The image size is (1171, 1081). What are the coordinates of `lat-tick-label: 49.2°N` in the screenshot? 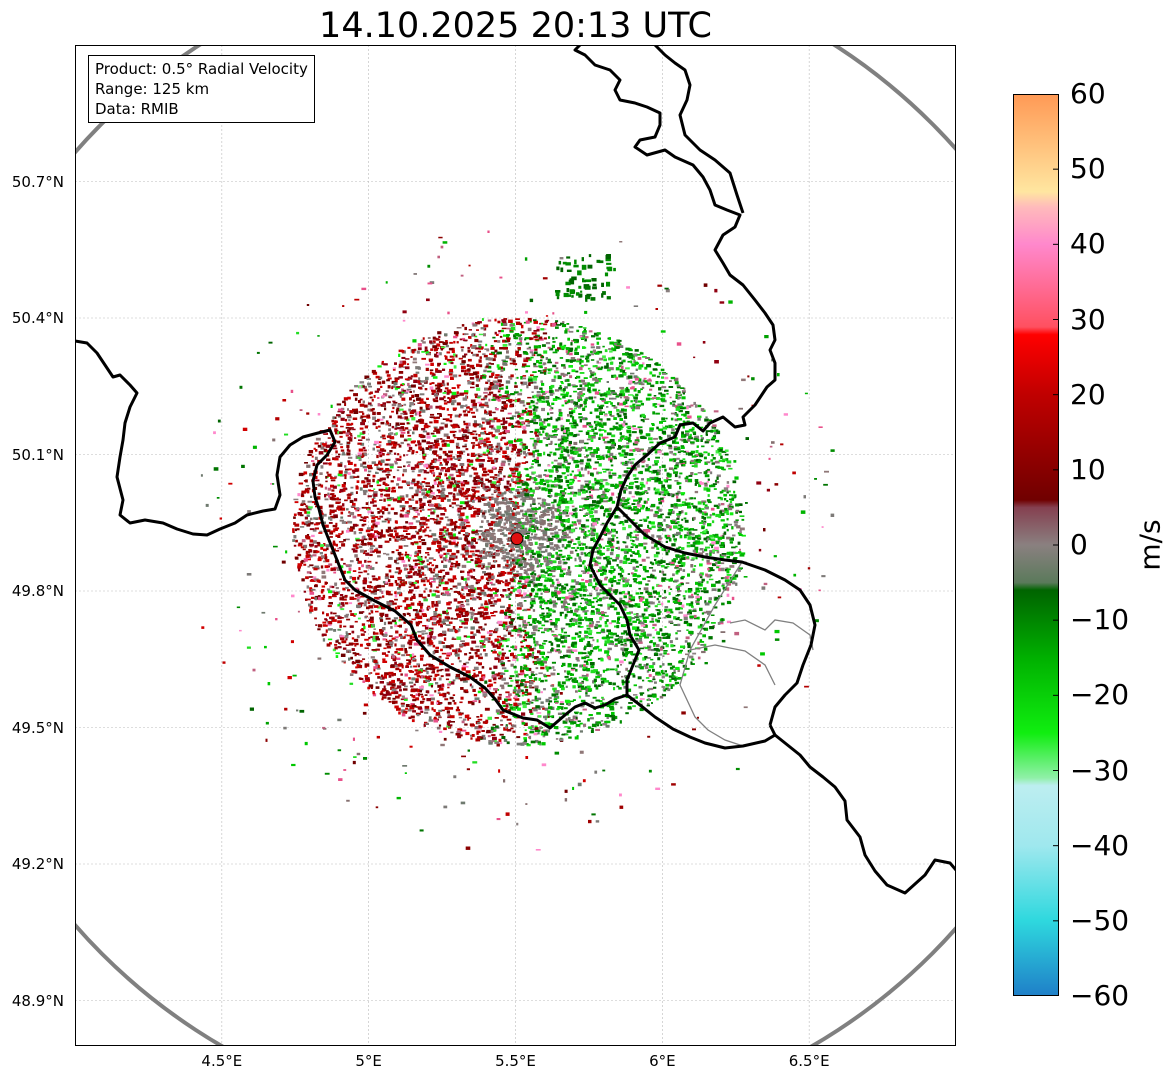 It's located at (37, 864).